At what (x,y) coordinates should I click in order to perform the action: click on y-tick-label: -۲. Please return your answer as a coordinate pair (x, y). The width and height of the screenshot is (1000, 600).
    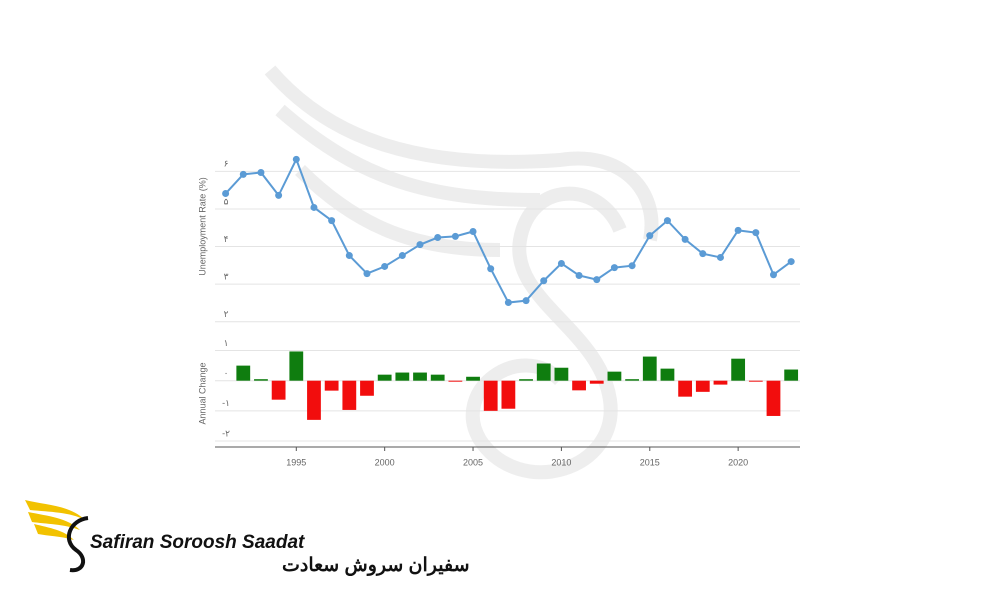
    Looking at the image, I should click on (226, 433).